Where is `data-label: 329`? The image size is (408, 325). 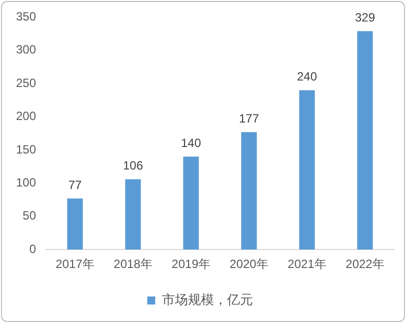
data-label: 329 is located at coordinates (365, 17).